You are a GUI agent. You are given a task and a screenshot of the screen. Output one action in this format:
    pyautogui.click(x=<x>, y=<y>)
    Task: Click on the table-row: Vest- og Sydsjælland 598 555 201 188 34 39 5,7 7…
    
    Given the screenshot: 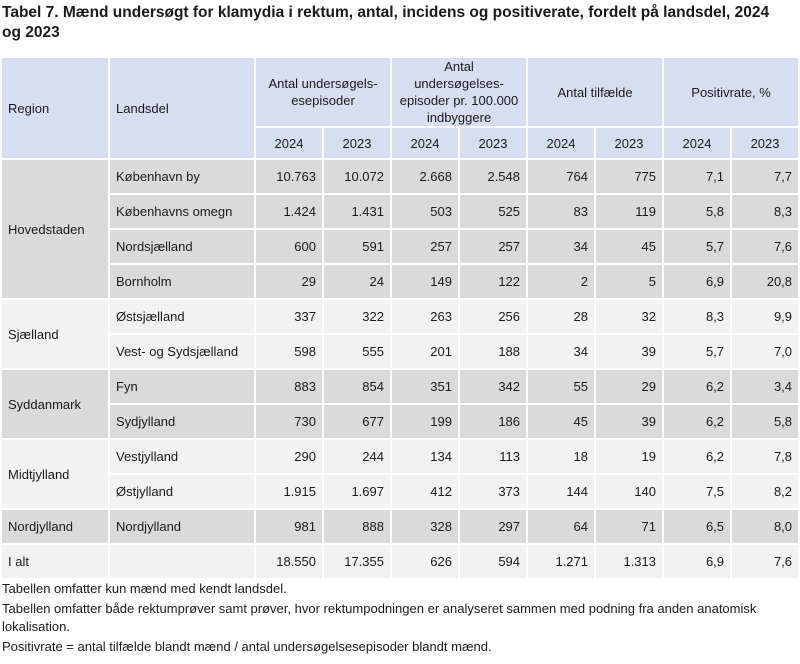 What is the action you would take?
    pyautogui.click(x=400, y=351)
    